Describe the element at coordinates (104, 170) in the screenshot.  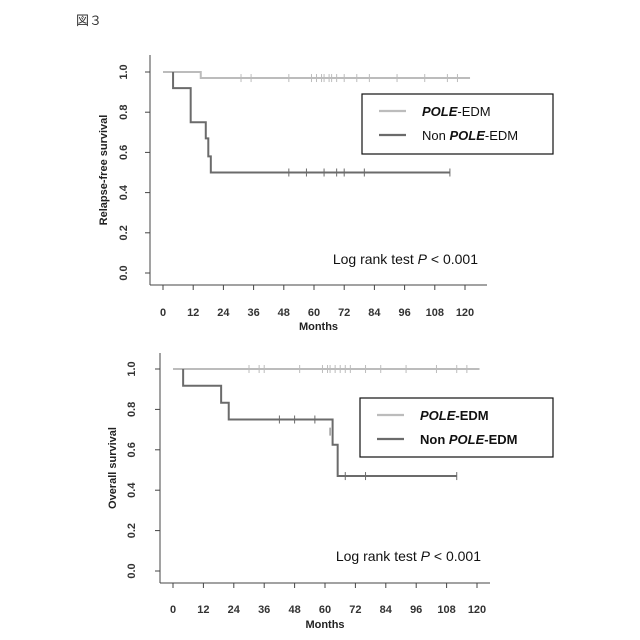
I see `y-axis-title: Relapse-free survival` at that location.